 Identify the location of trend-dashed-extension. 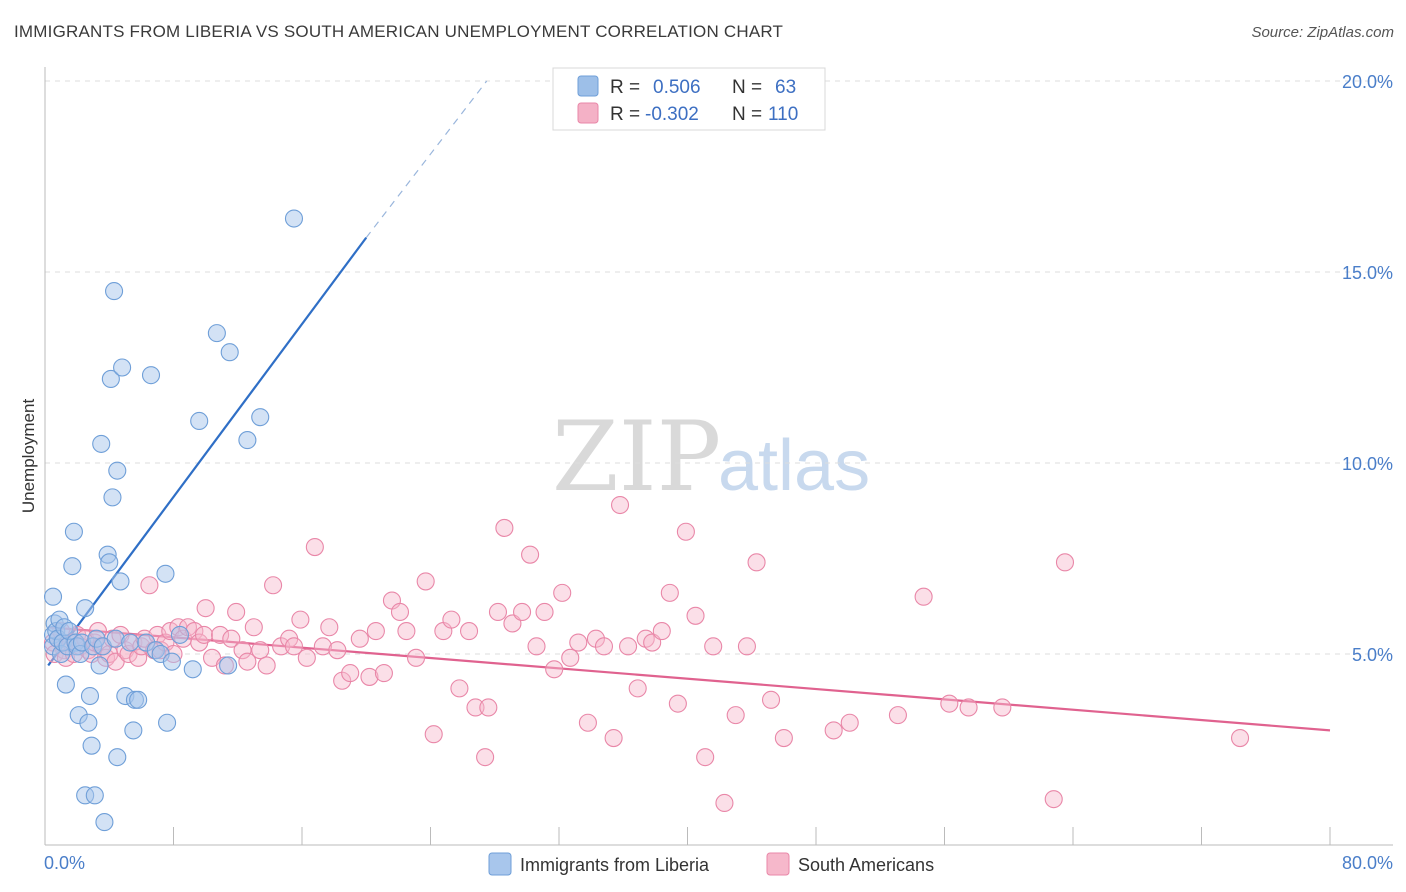
(426, 159).